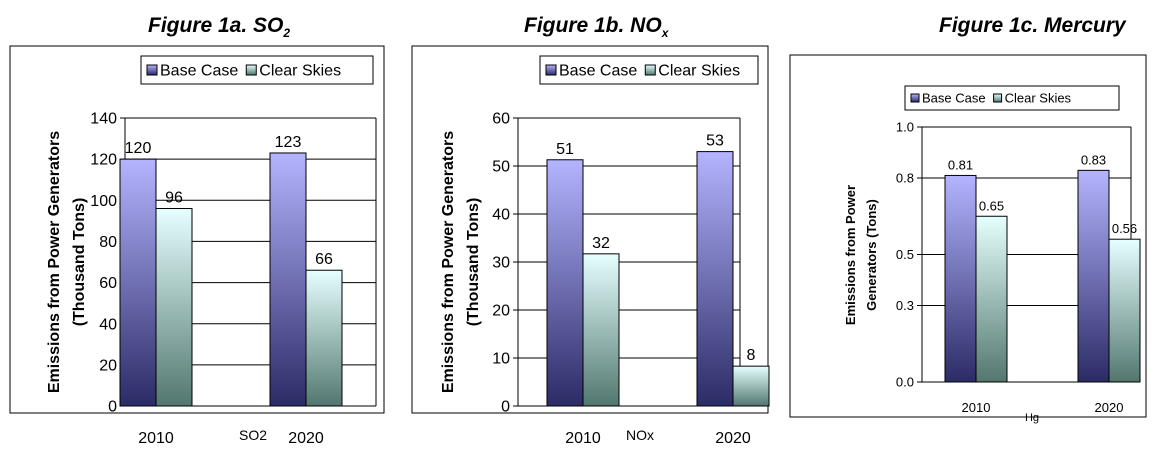 The width and height of the screenshot is (1156, 459). Describe the element at coordinates (501, 359) in the screenshot. I see `y-tick-label: 10` at that location.